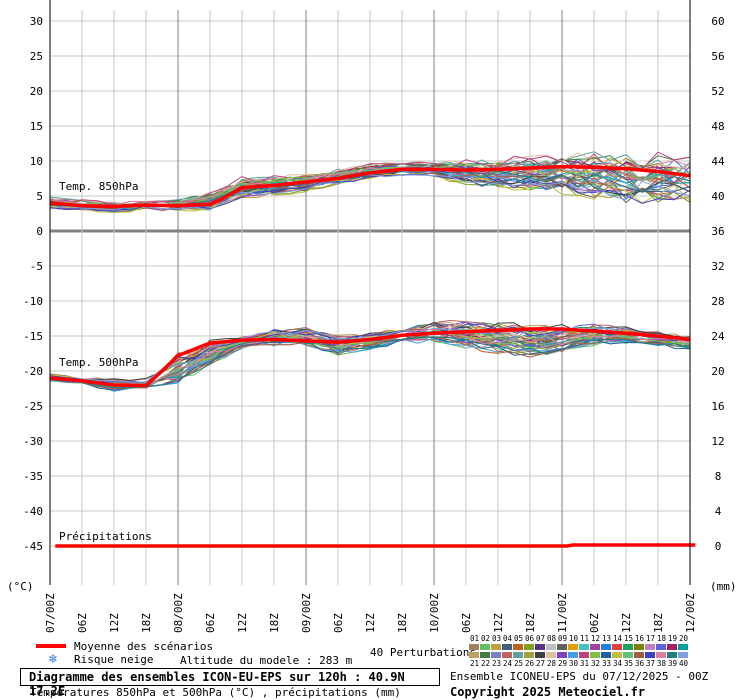 This screenshot has height=700, width=740. I want to click on member-number: 16, so click(640, 638).